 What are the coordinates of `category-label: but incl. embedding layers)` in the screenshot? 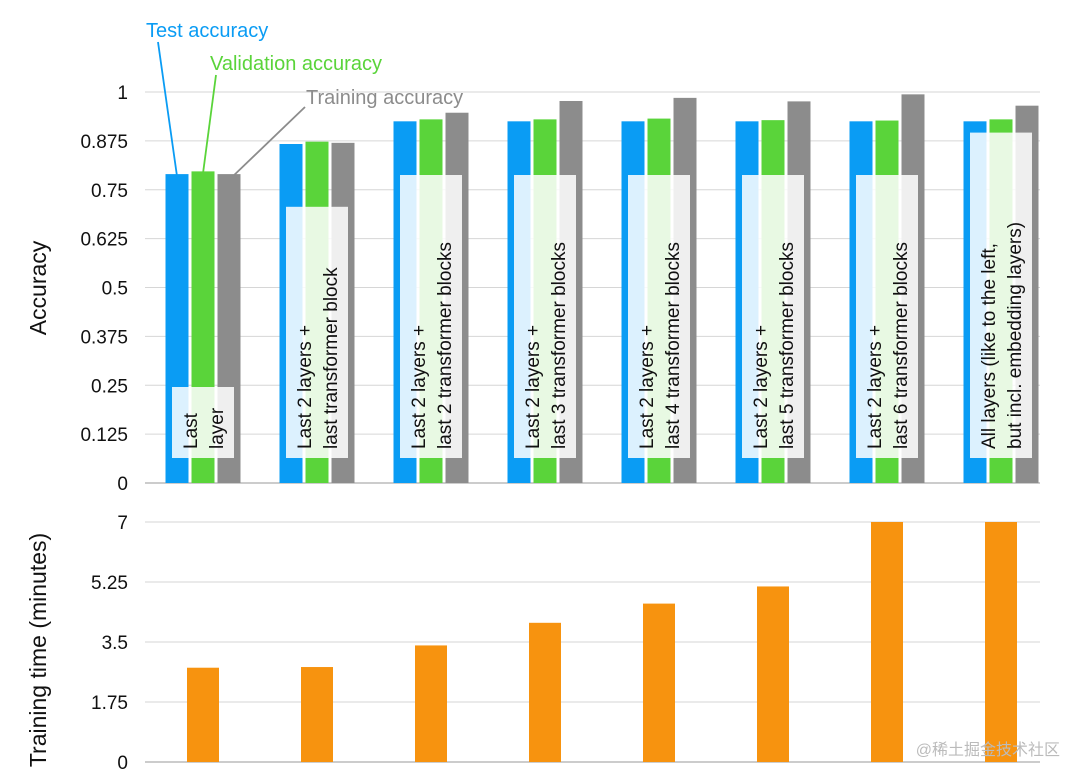 It's located at (1015, 335).